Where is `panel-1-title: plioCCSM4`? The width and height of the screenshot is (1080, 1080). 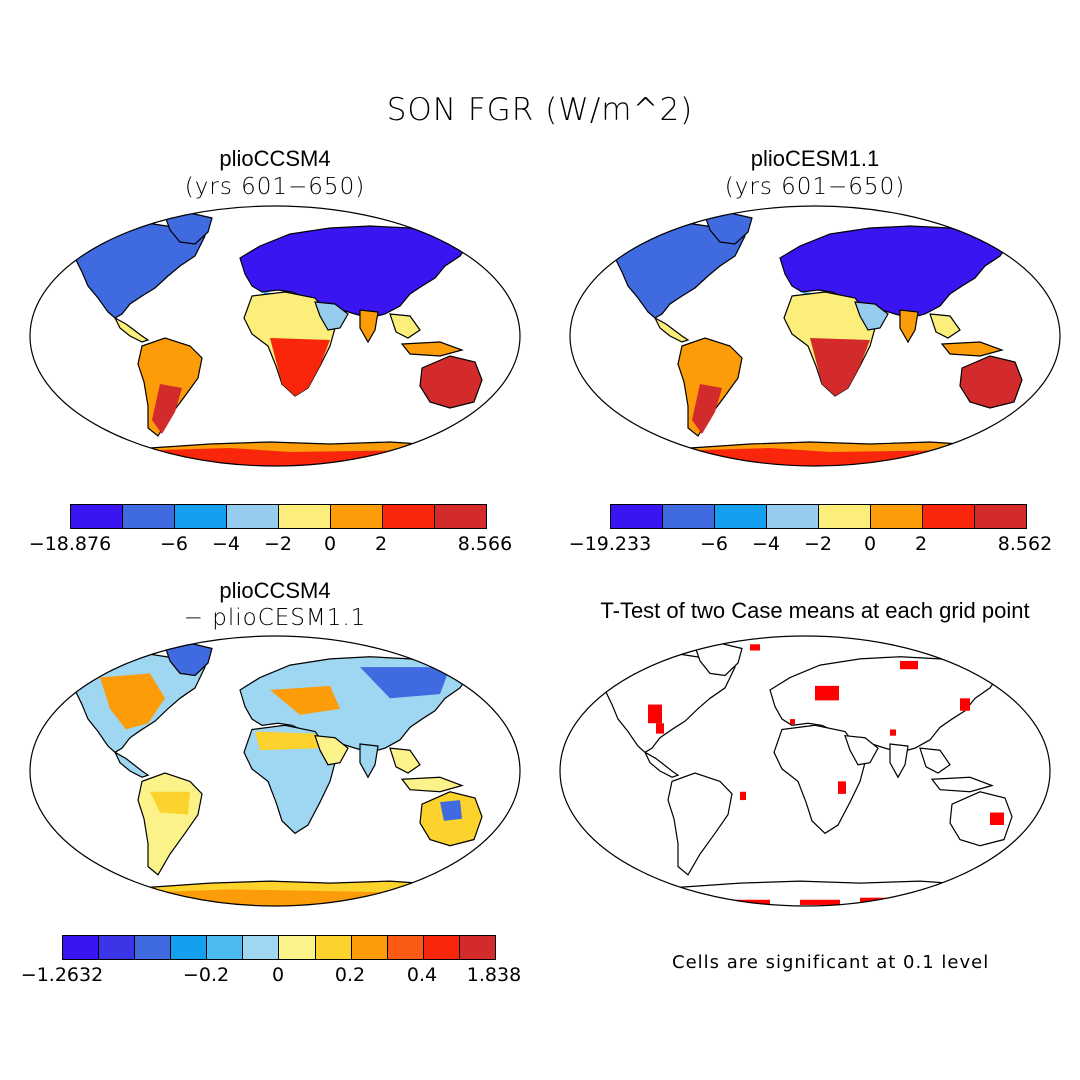
panel-1-title: plioCCSM4 is located at coordinates (275, 158).